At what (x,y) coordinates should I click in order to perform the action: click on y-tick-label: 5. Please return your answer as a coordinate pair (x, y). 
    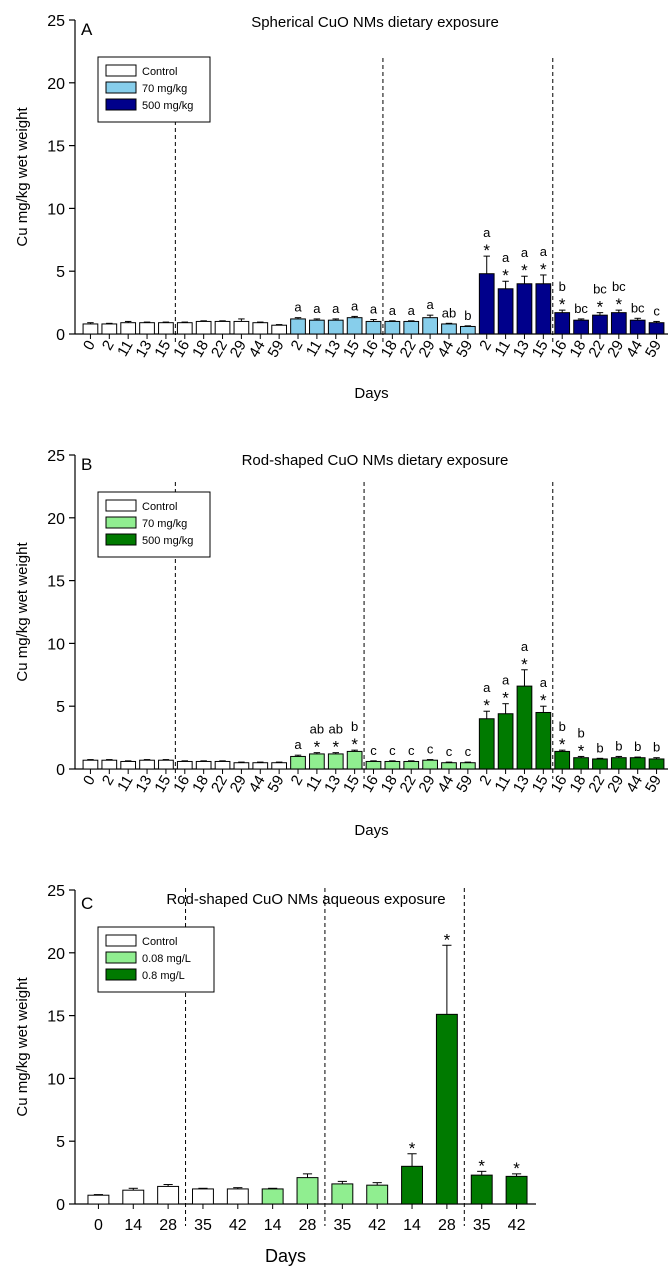
    Looking at the image, I should click on (60, 1142).